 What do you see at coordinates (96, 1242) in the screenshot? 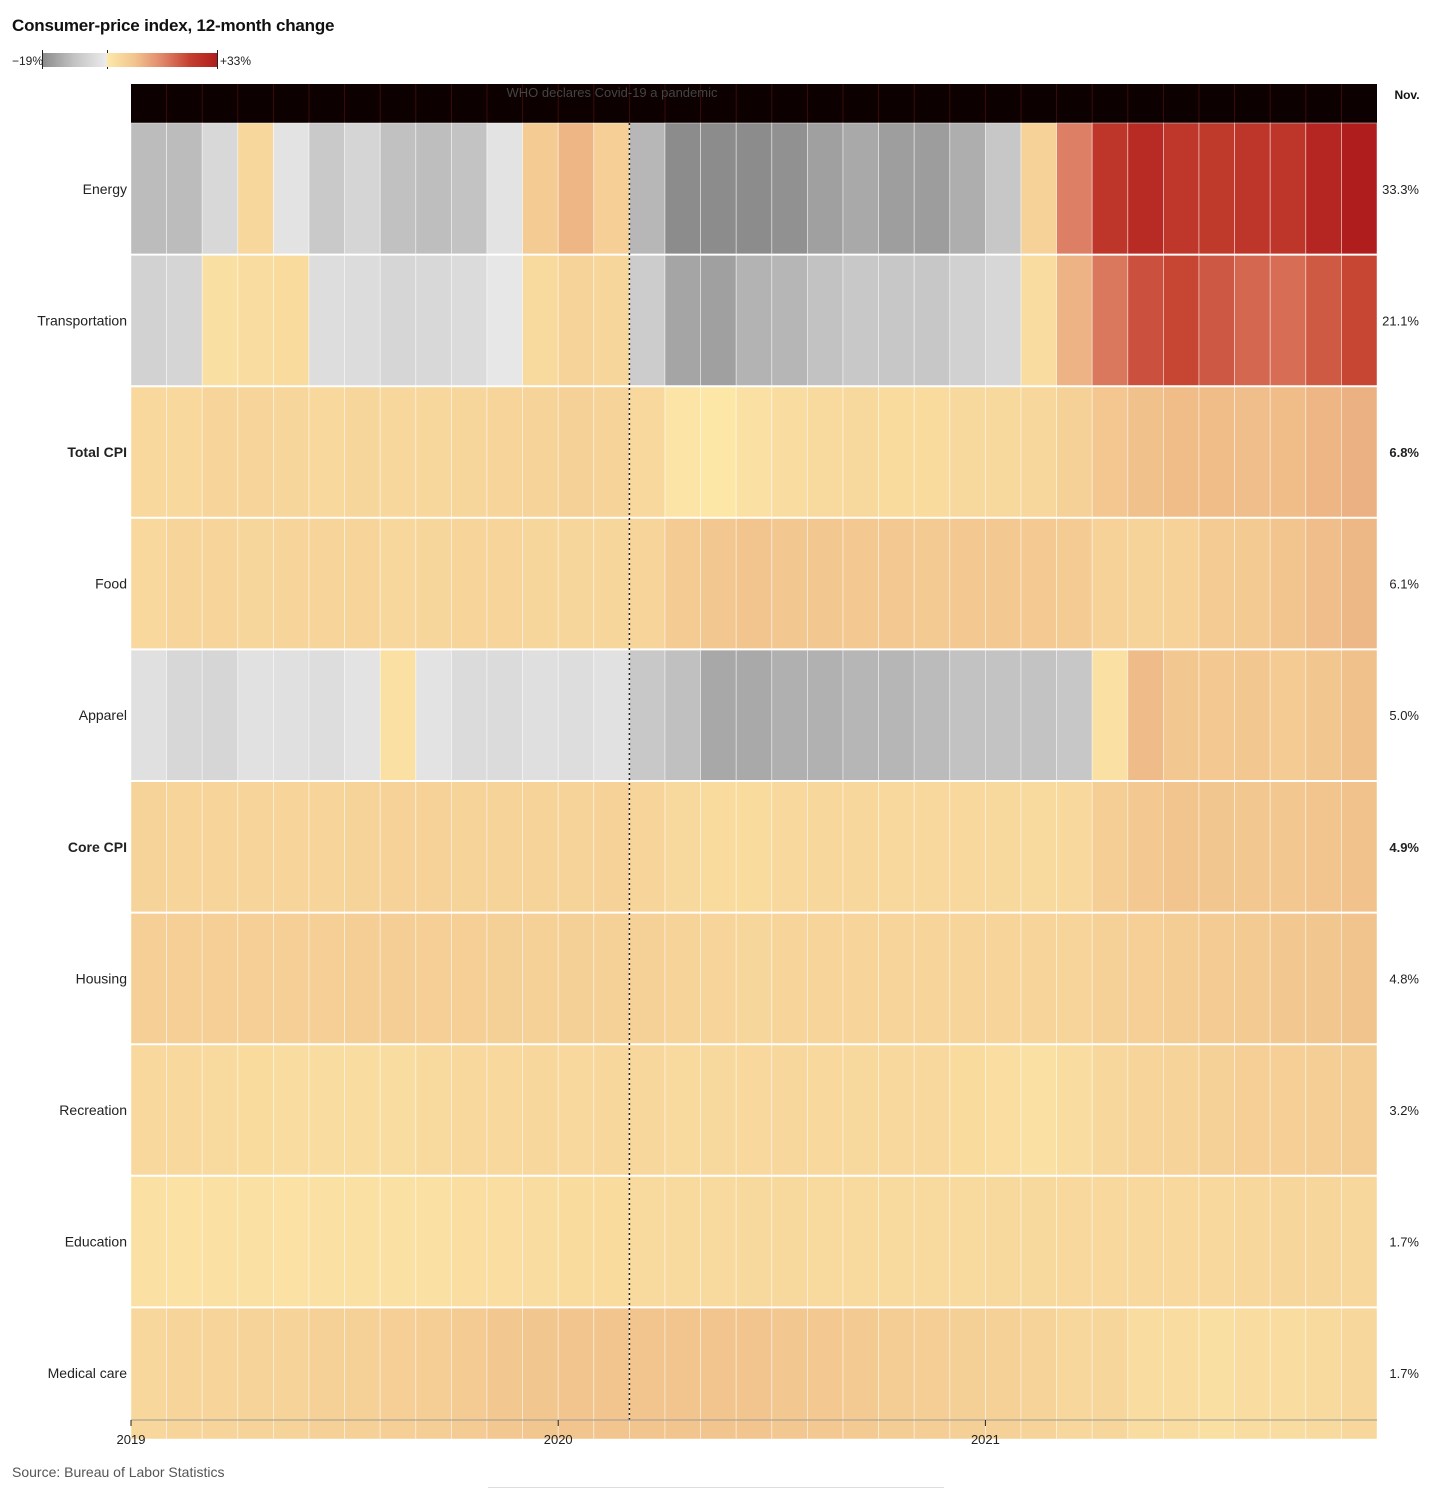
I see `row-label: Education` at bounding box center [96, 1242].